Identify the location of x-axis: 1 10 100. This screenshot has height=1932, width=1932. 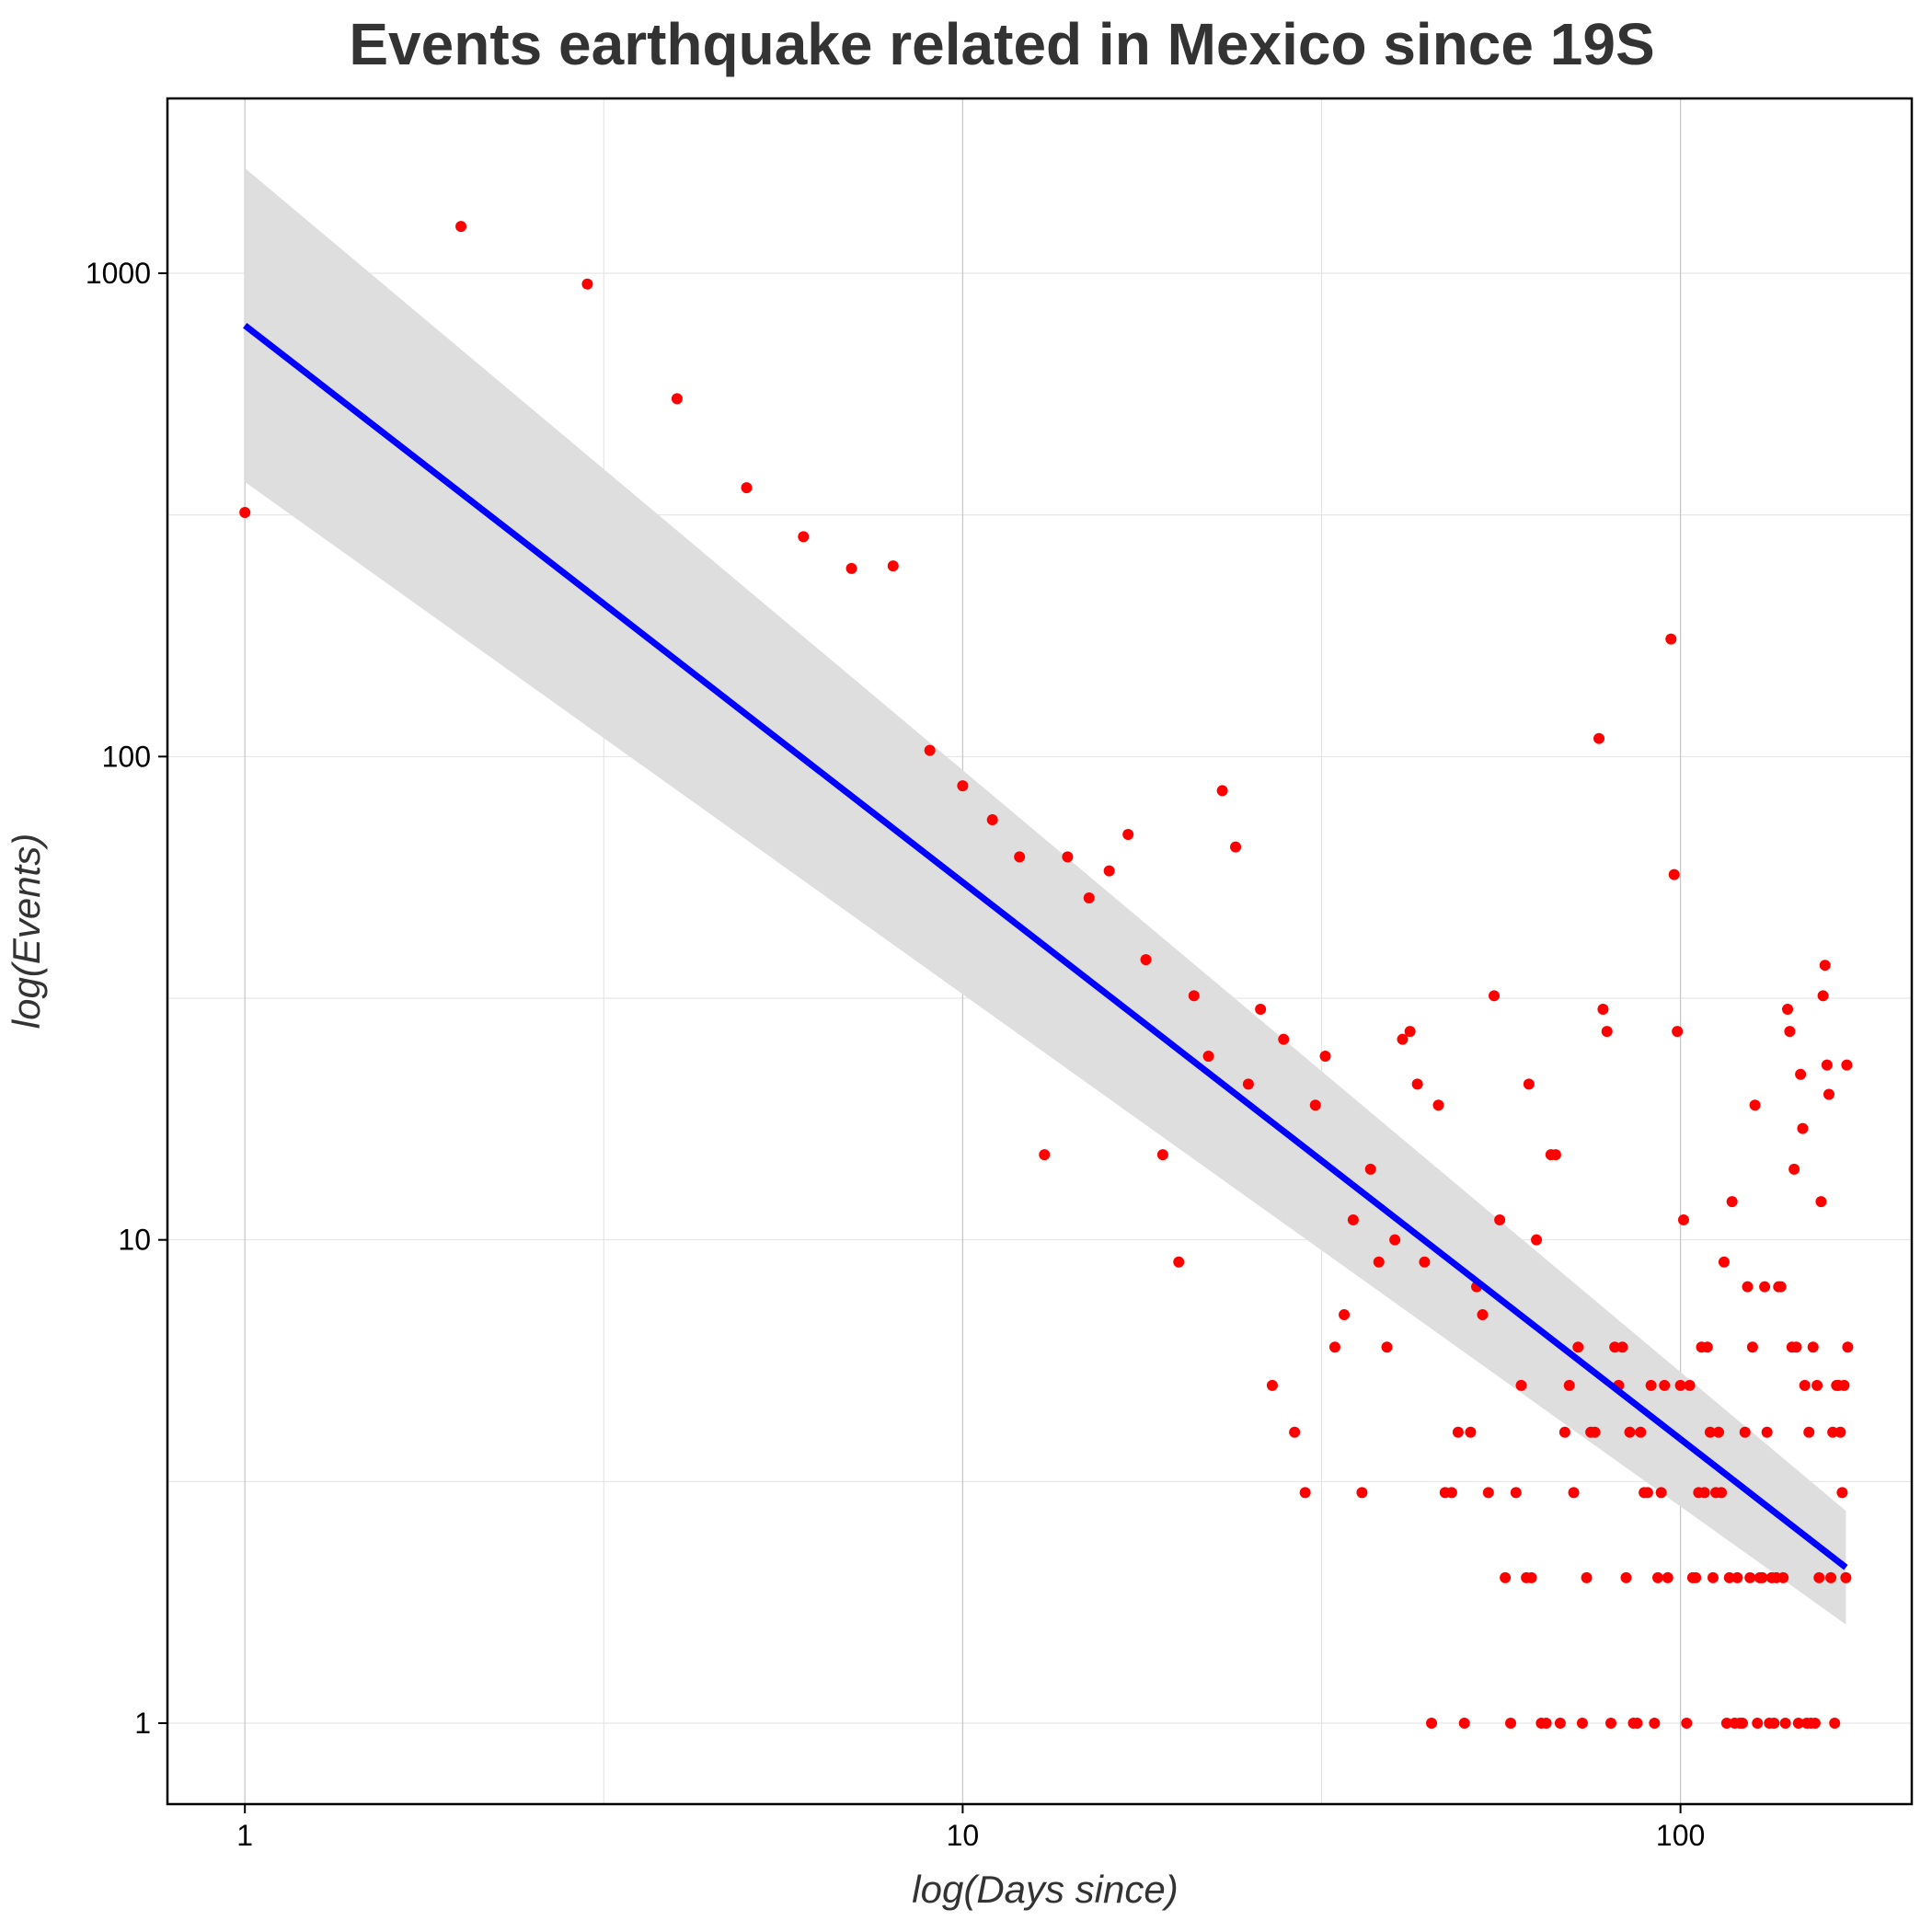
(970, 1828).